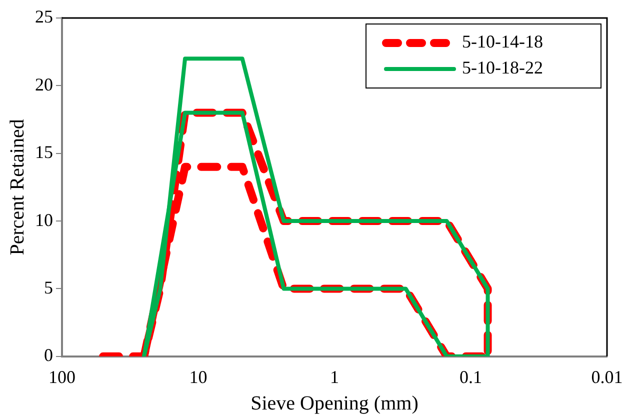 The height and width of the screenshot is (418, 627). What do you see at coordinates (502, 68) in the screenshot?
I see `legend-label: 5-10-18-22` at bounding box center [502, 68].